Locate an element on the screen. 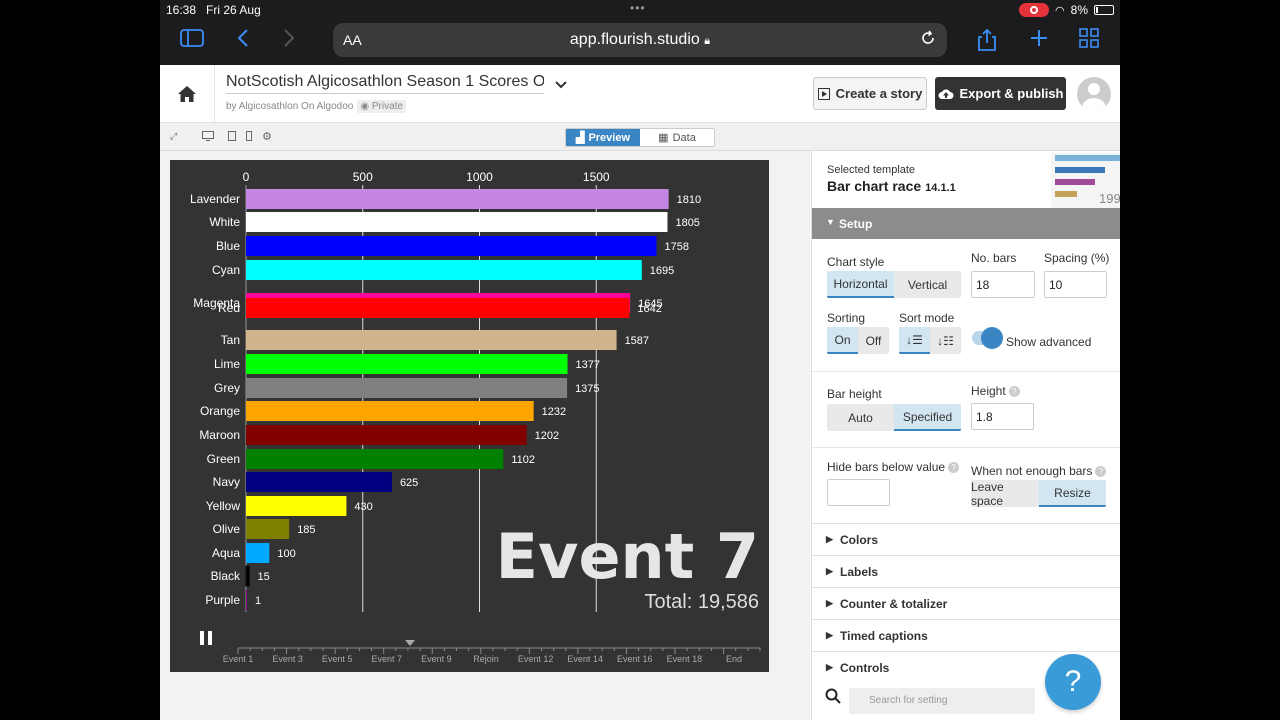 This screenshot has height=720, width=1280. cloud-upload-icon is located at coordinates (945, 94).